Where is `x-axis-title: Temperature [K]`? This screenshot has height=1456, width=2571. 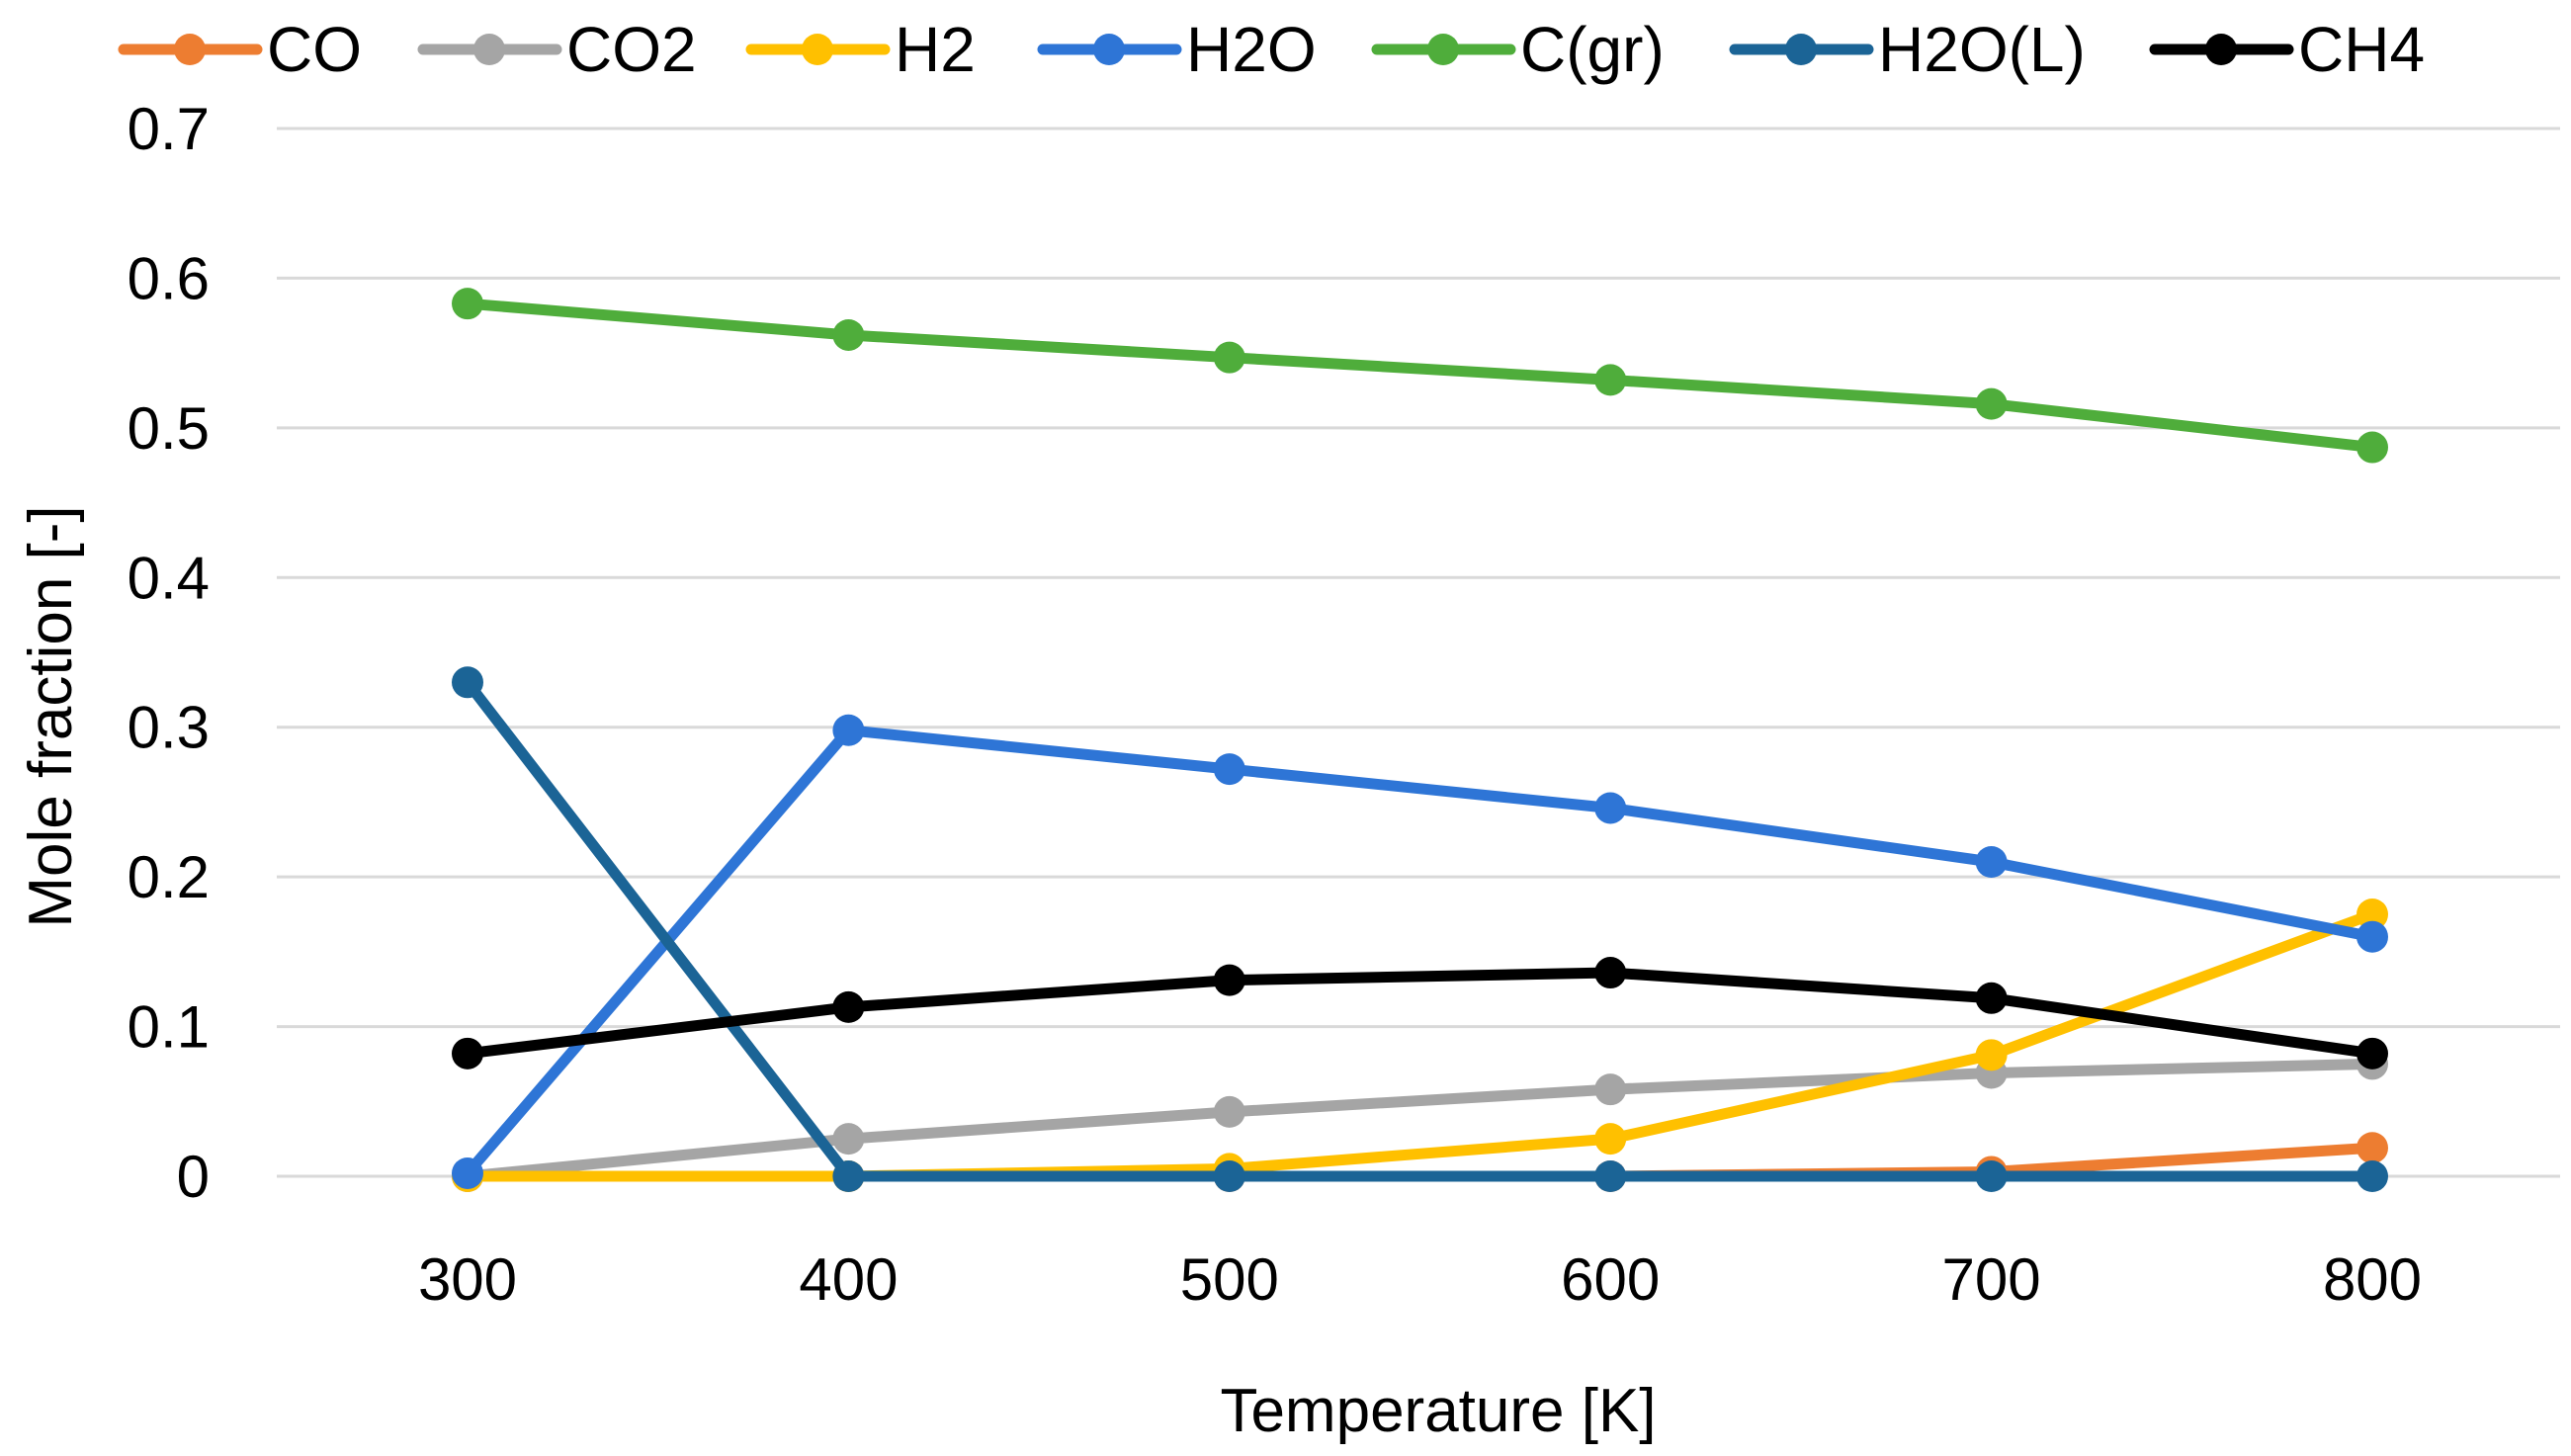 x-axis-title: Temperature [K] is located at coordinates (1438, 1411).